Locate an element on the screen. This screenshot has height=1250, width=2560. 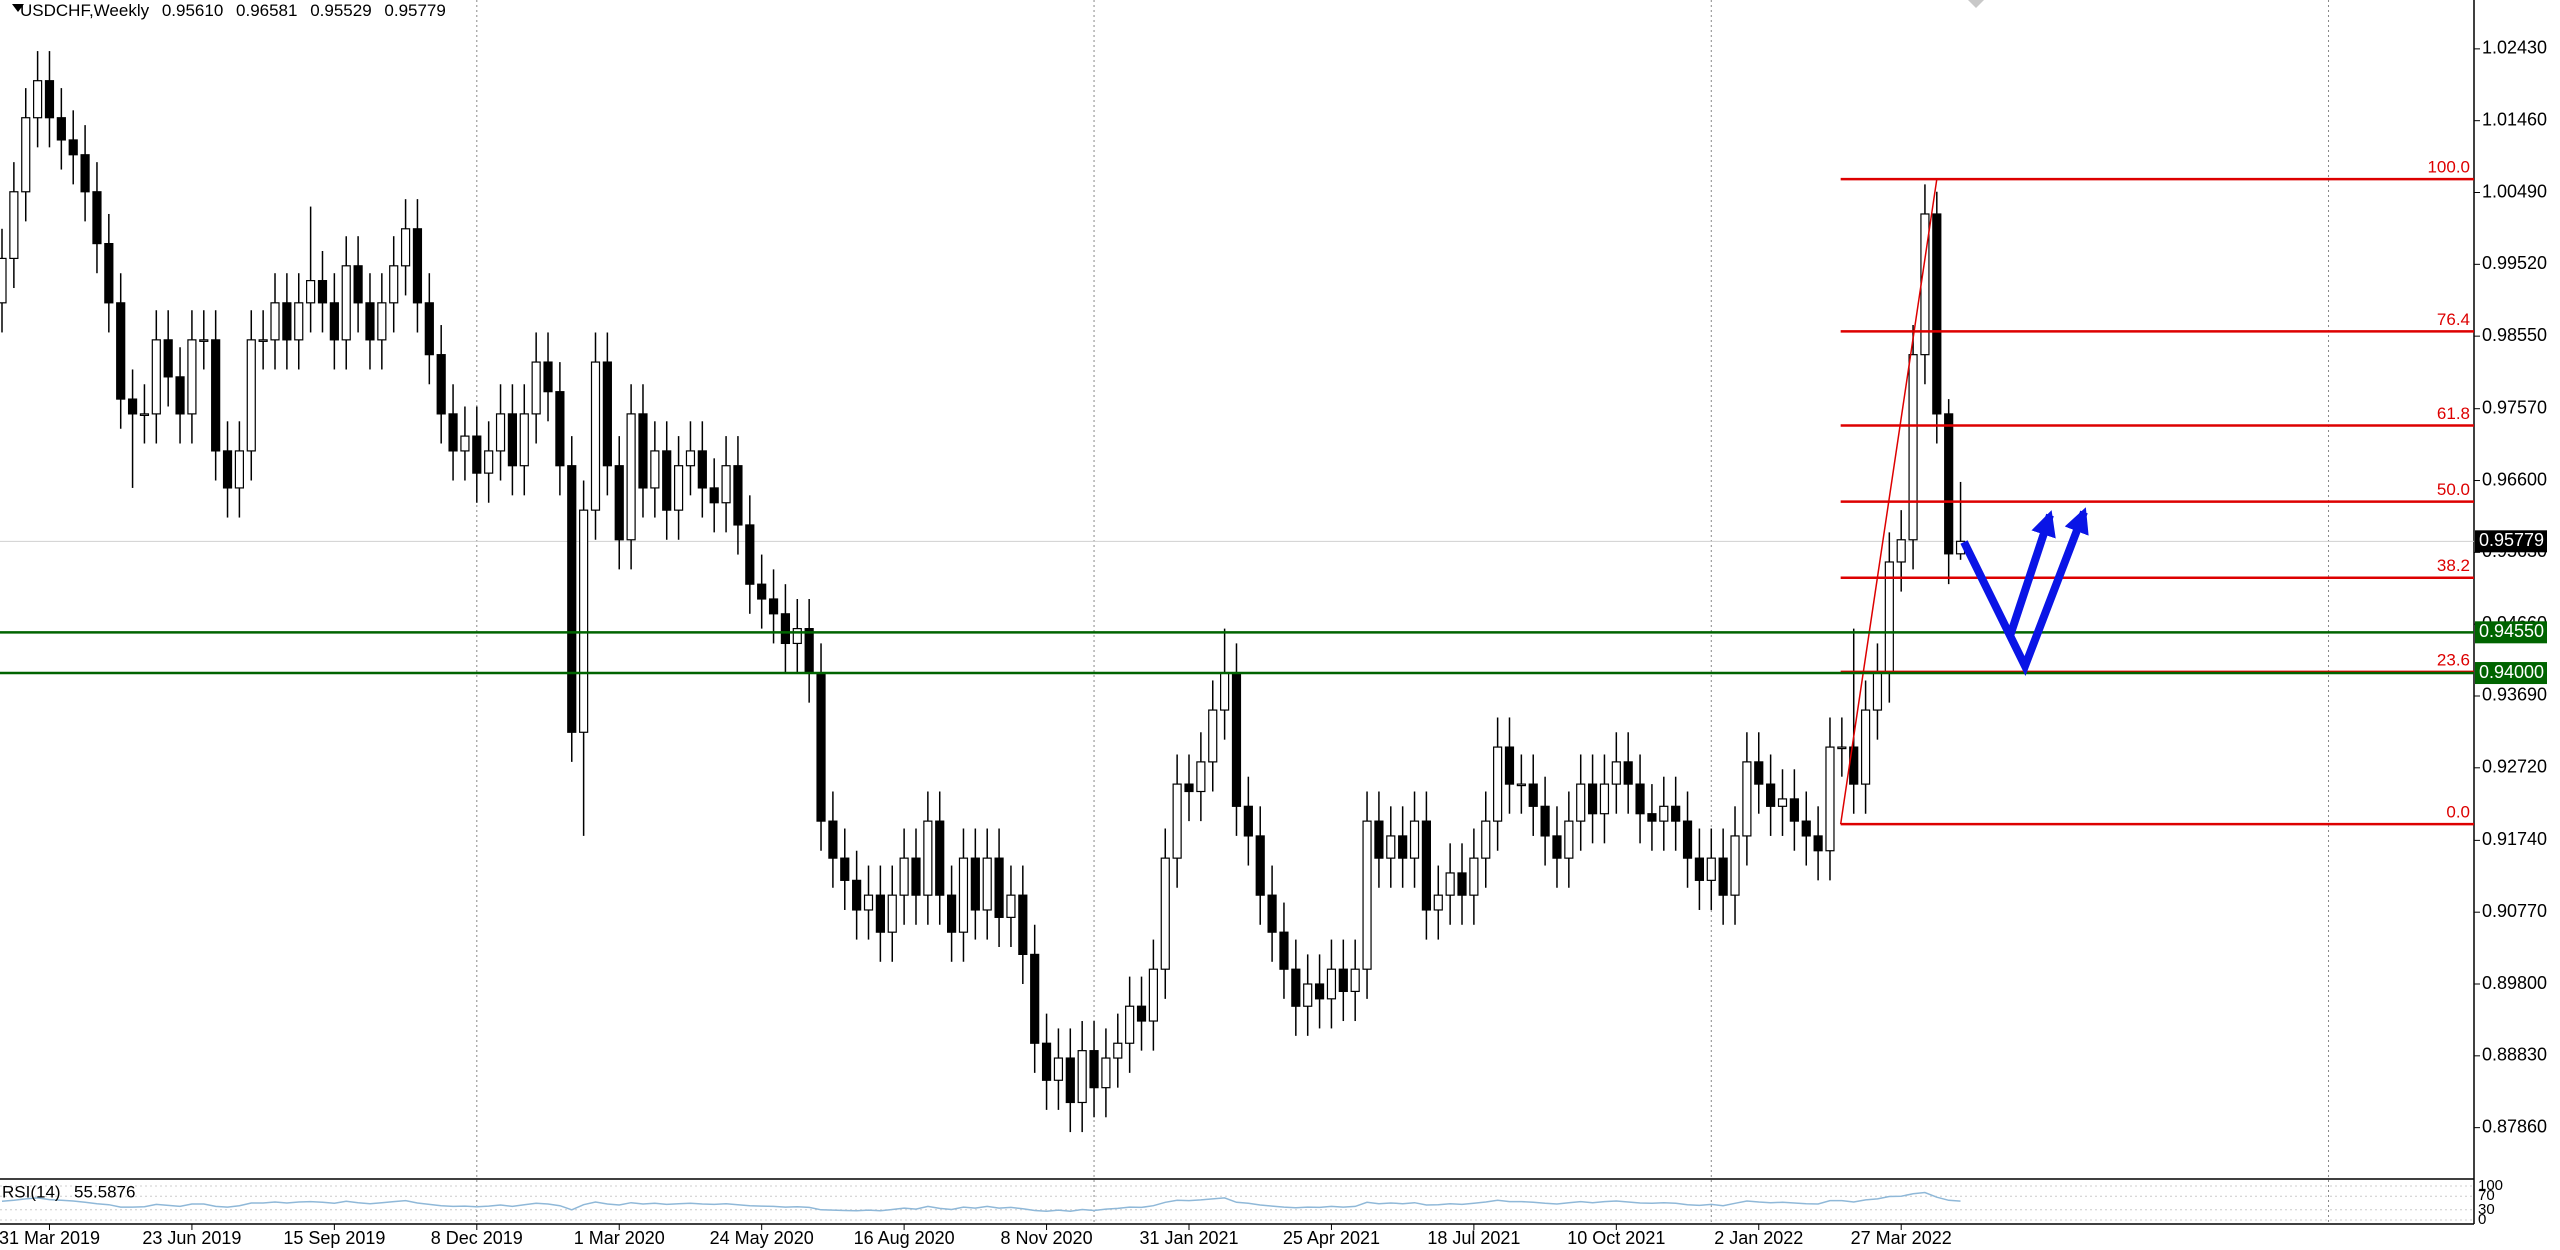
y-tick-label: 0.89800 is located at coordinates (2514, 983).